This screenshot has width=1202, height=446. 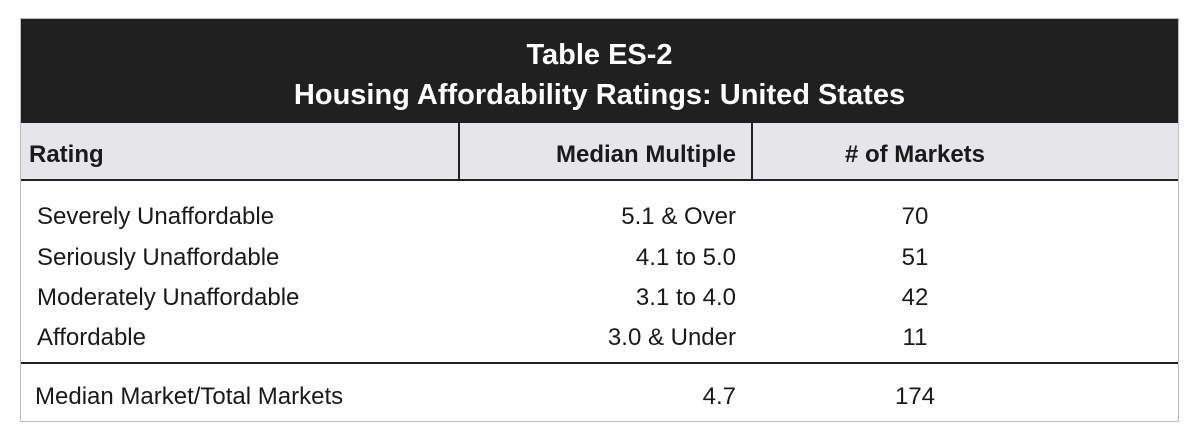 I want to click on summary-label: Median Market/Total Markets, so click(x=189, y=396).